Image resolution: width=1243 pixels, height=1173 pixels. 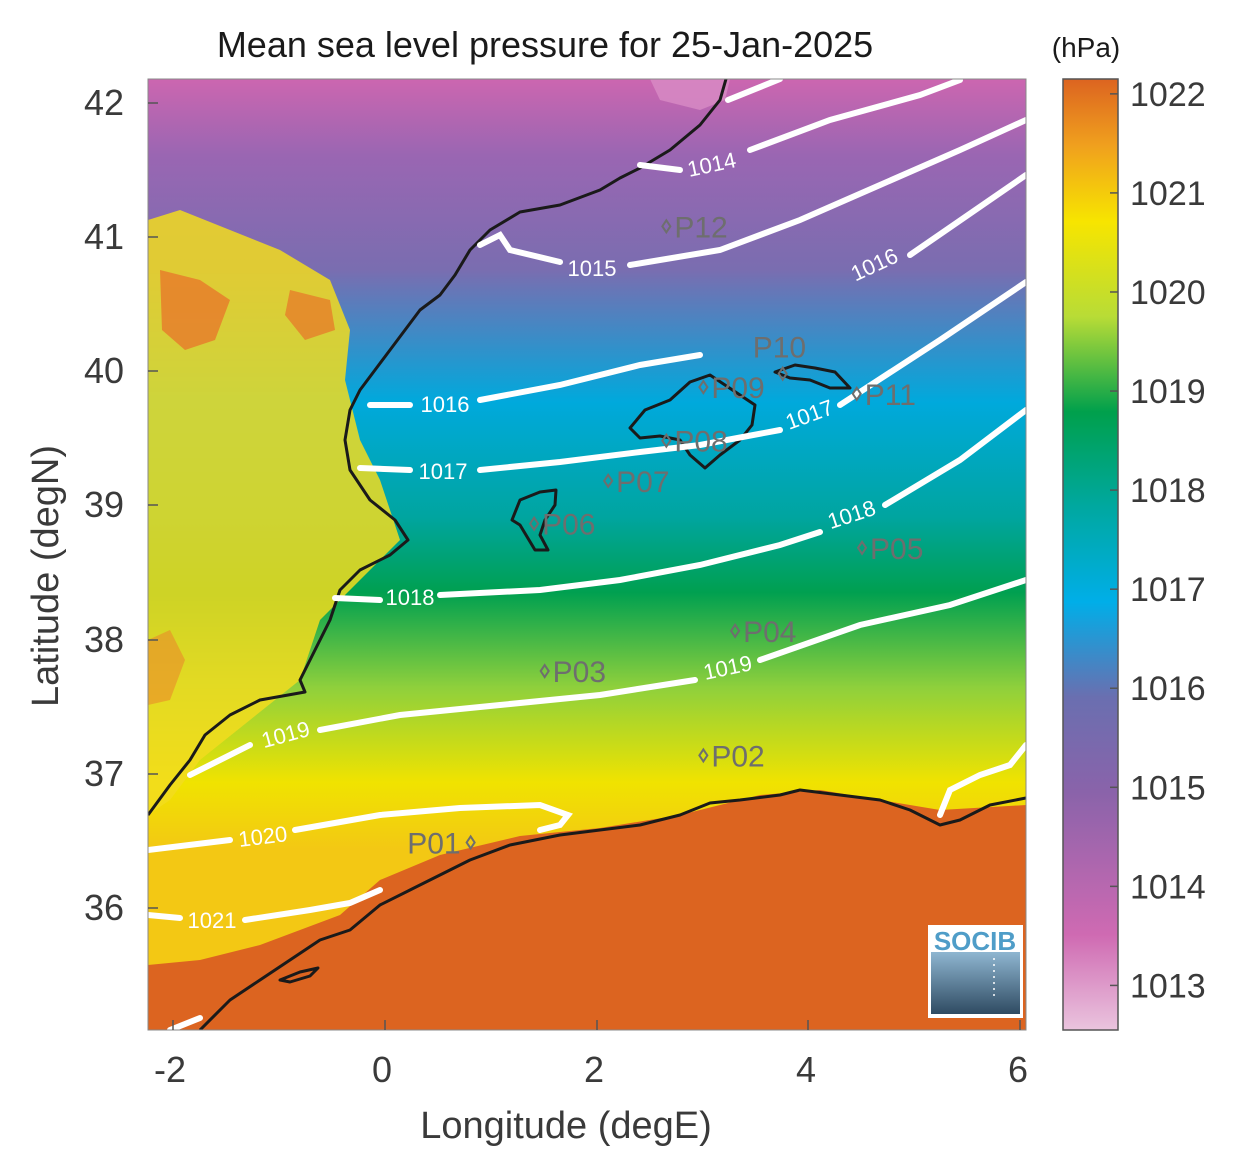 What do you see at coordinates (642, 482) in the screenshot?
I see `station-label: P07` at bounding box center [642, 482].